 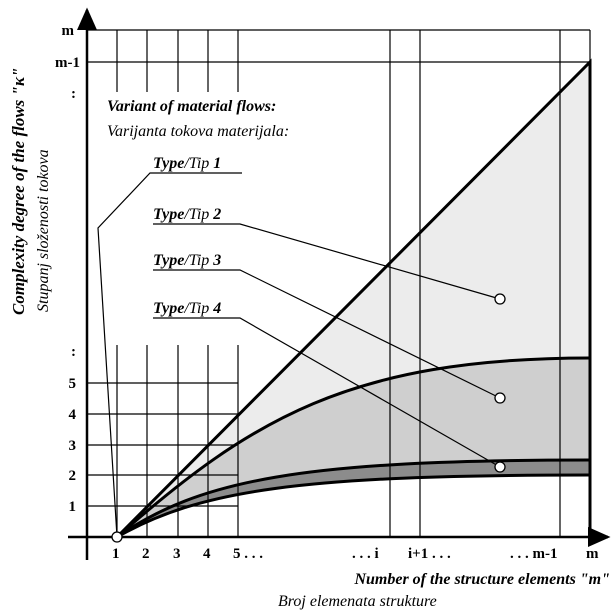 I want to click on type-3-curve, so click(x=353, y=498).